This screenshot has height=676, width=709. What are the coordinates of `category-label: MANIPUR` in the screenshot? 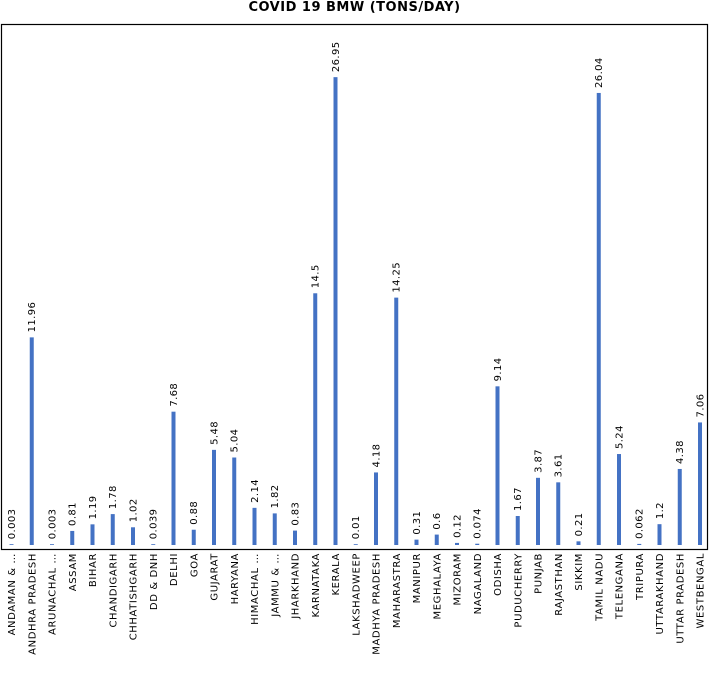 It's located at (417, 578).